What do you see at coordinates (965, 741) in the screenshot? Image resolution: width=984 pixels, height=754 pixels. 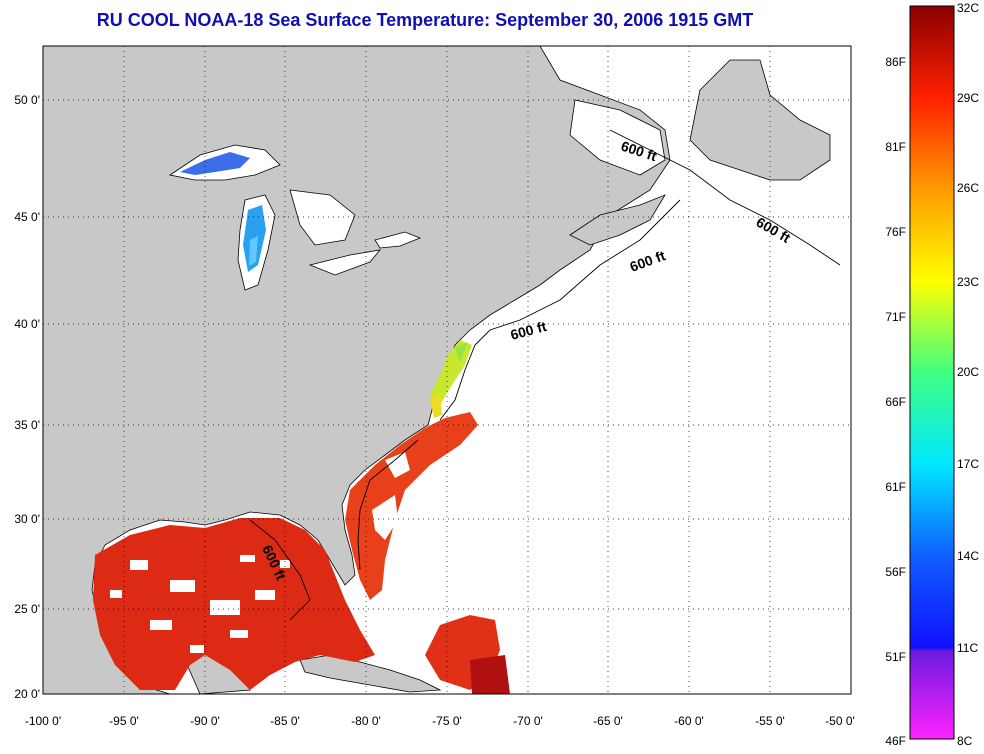 I see `colorbar-c-label: 8C` at bounding box center [965, 741].